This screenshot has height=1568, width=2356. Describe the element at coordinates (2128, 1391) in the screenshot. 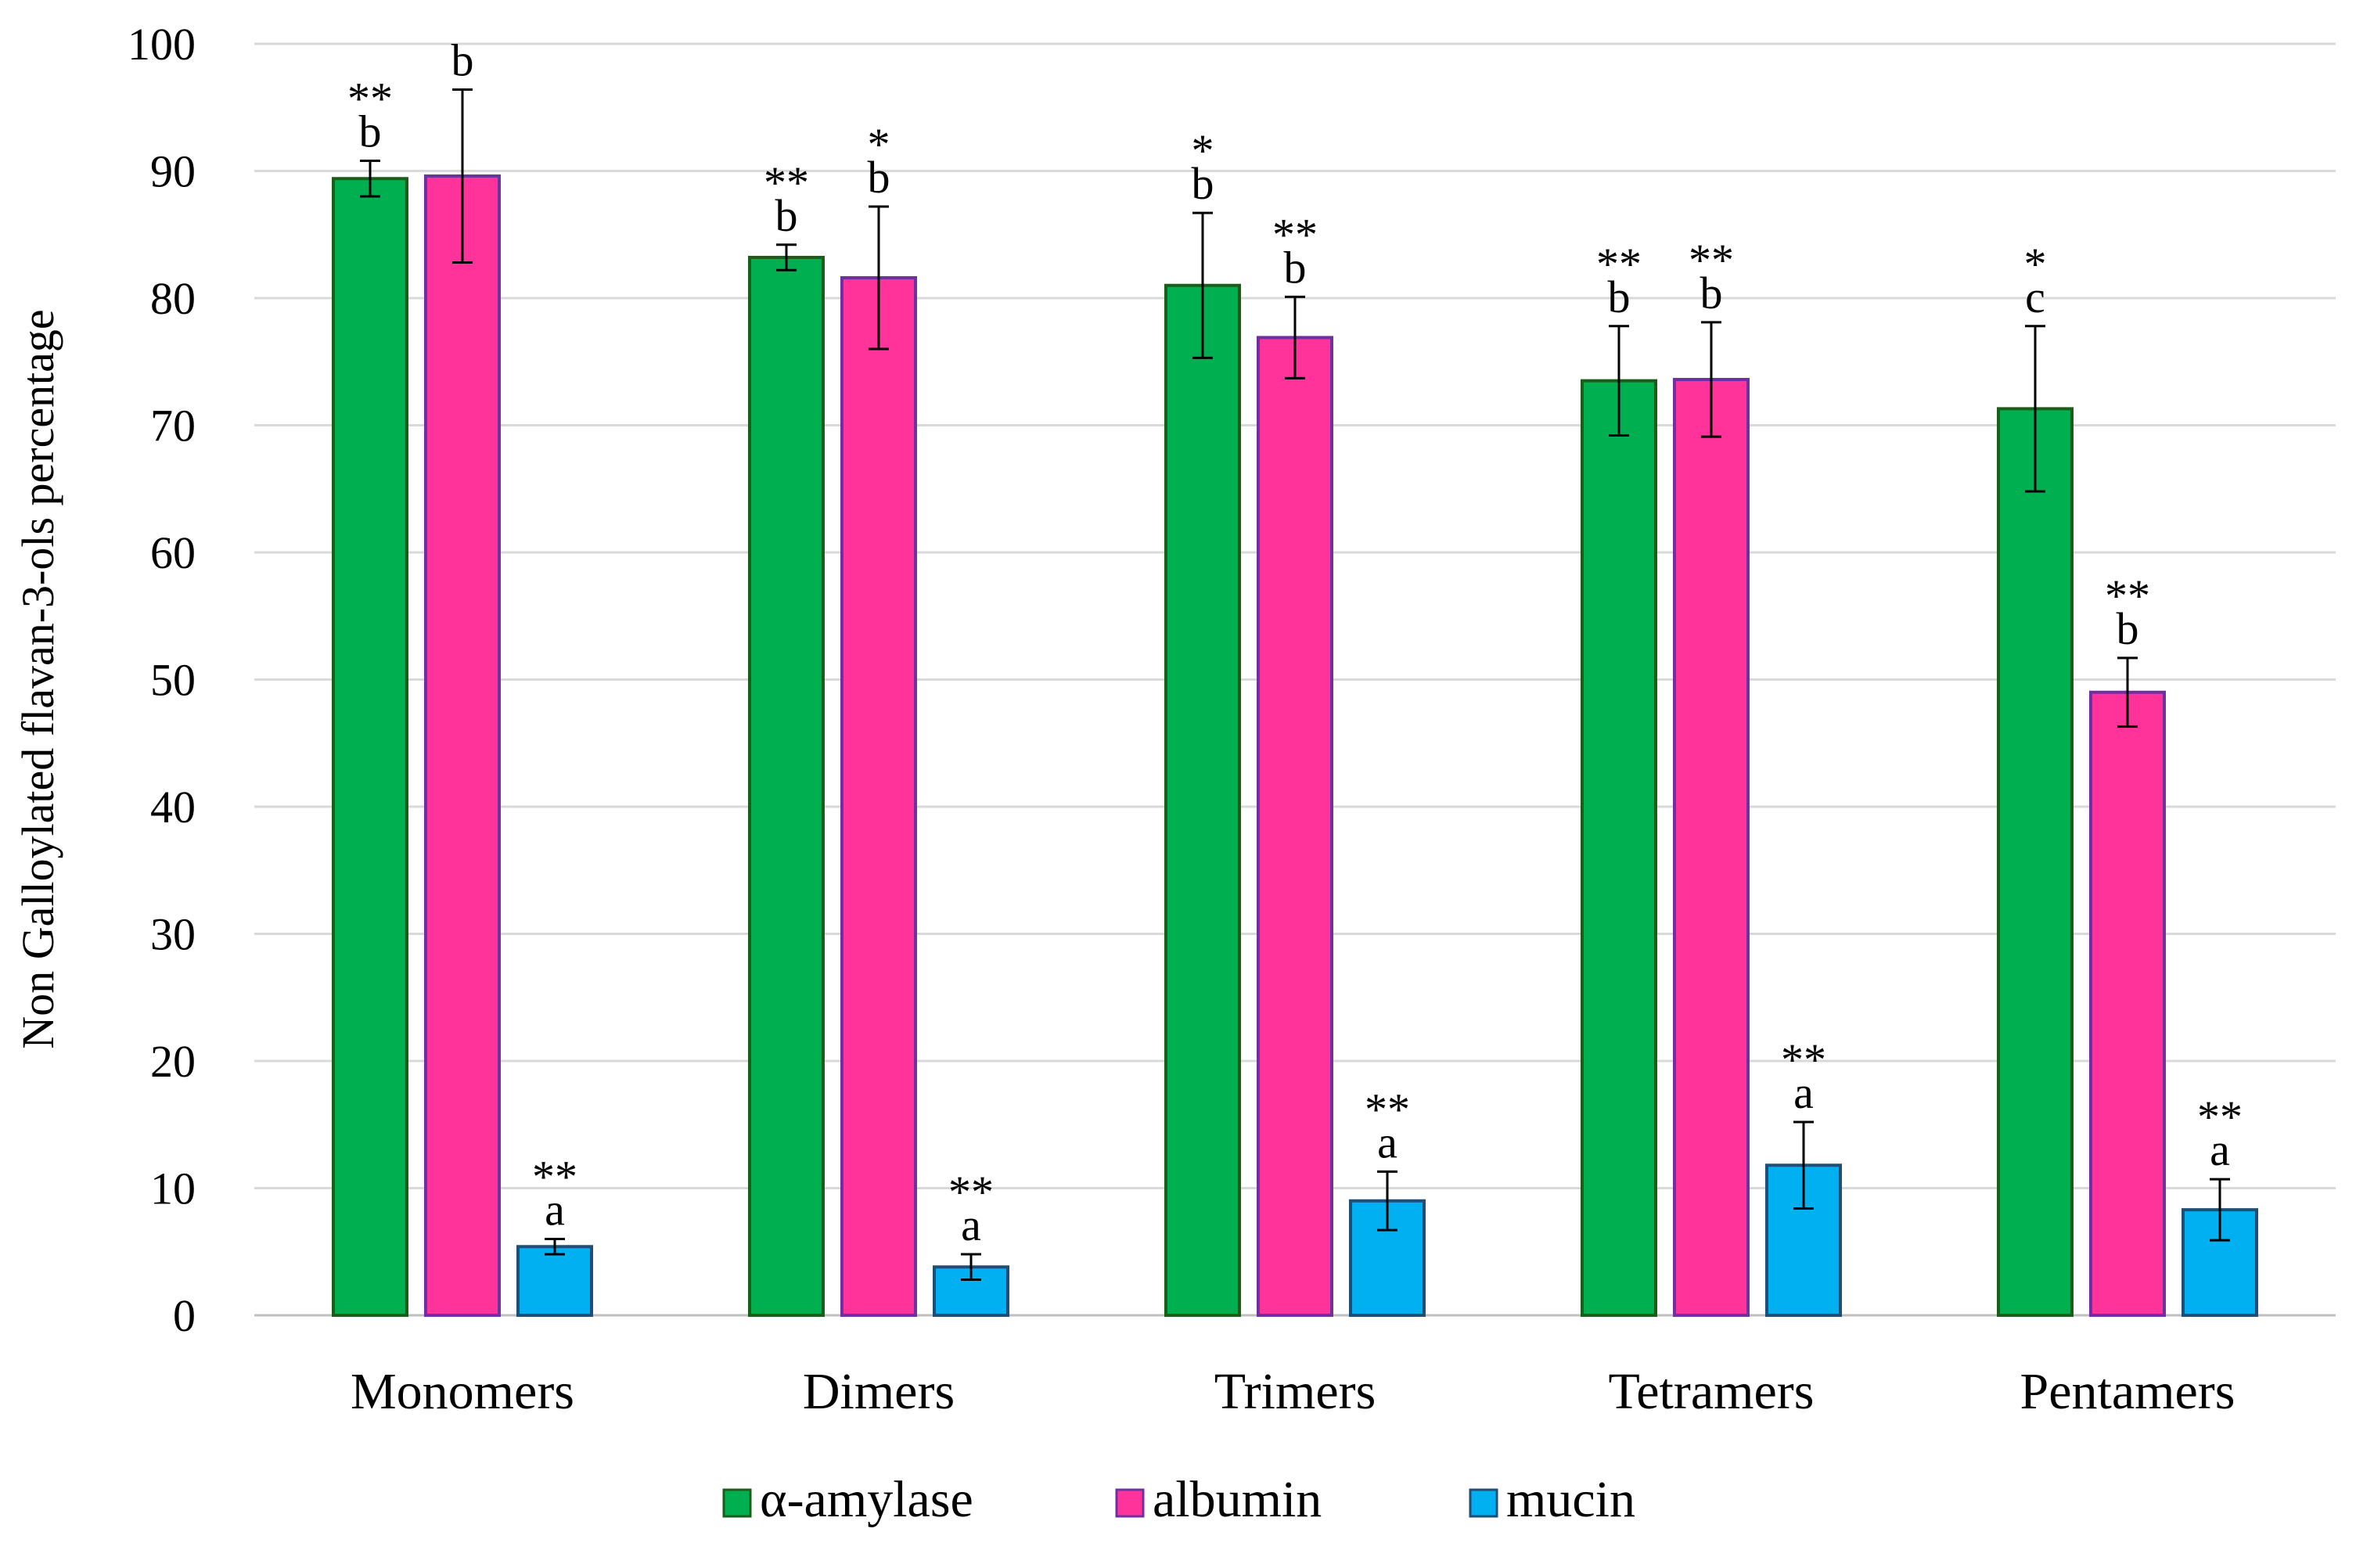

I see `x-tick-label: Pentamers` at that location.